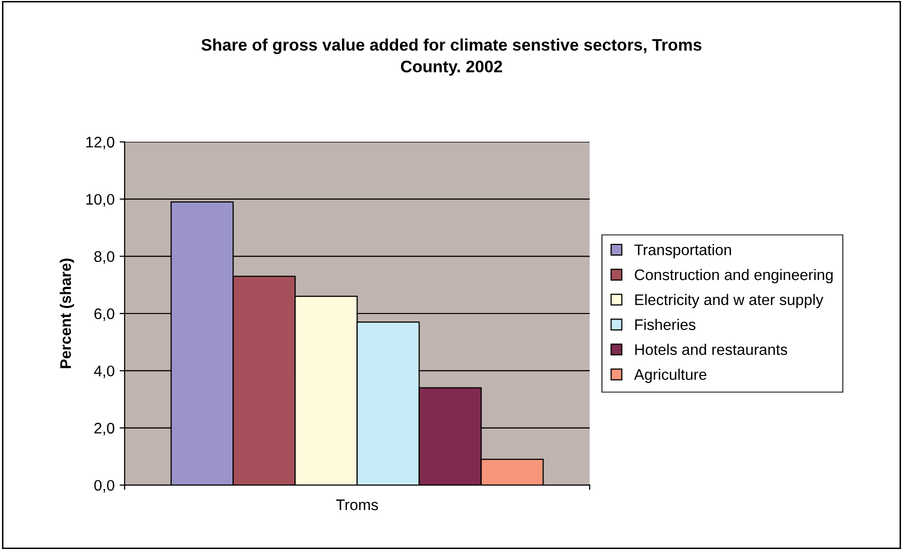 The width and height of the screenshot is (903, 550). Describe the element at coordinates (104, 372) in the screenshot. I see `y-tick-label: 4,0` at that location.